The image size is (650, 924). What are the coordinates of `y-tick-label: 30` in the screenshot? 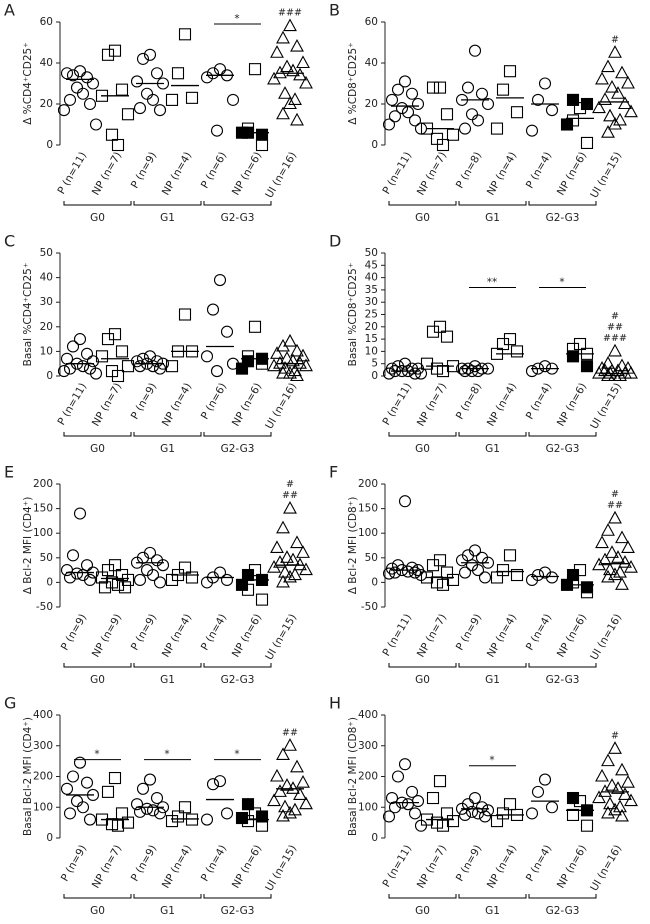 It's located at (46, 302).